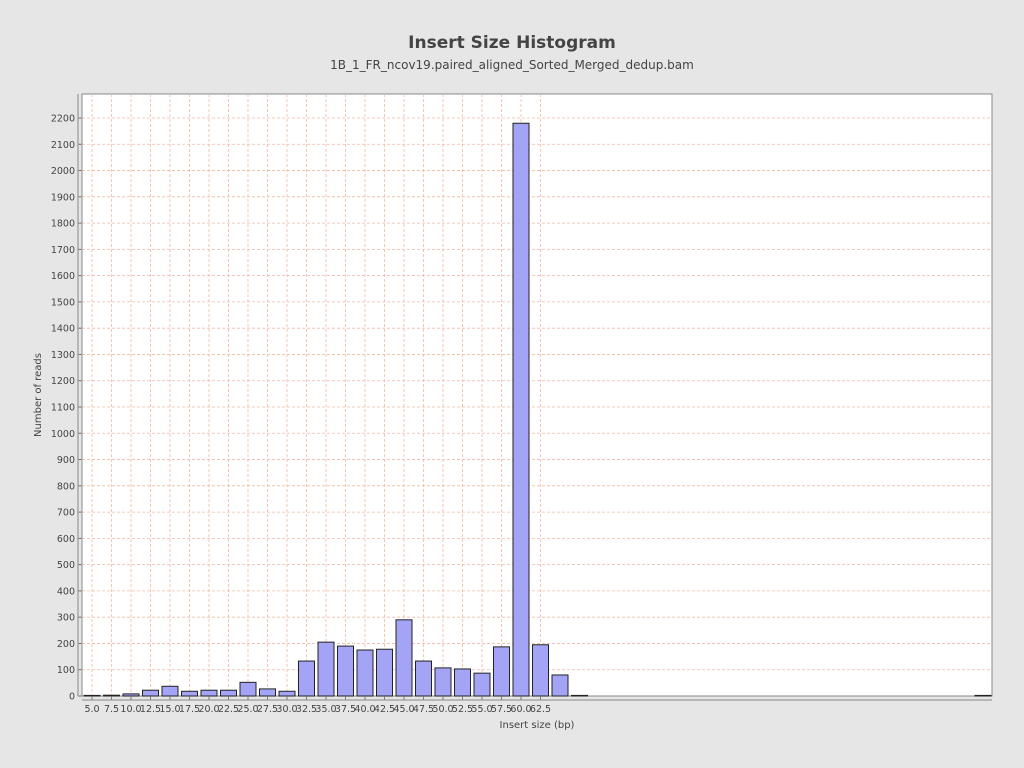  Describe the element at coordinates (66, 460) in the screenshot. I see `y-tick-label: 900` at that location.